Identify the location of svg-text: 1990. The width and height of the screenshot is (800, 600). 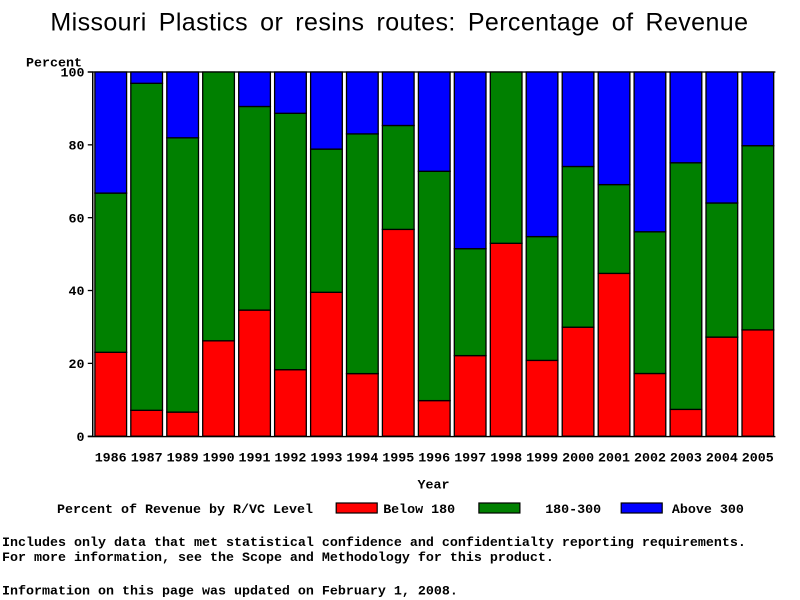
(219, 459).